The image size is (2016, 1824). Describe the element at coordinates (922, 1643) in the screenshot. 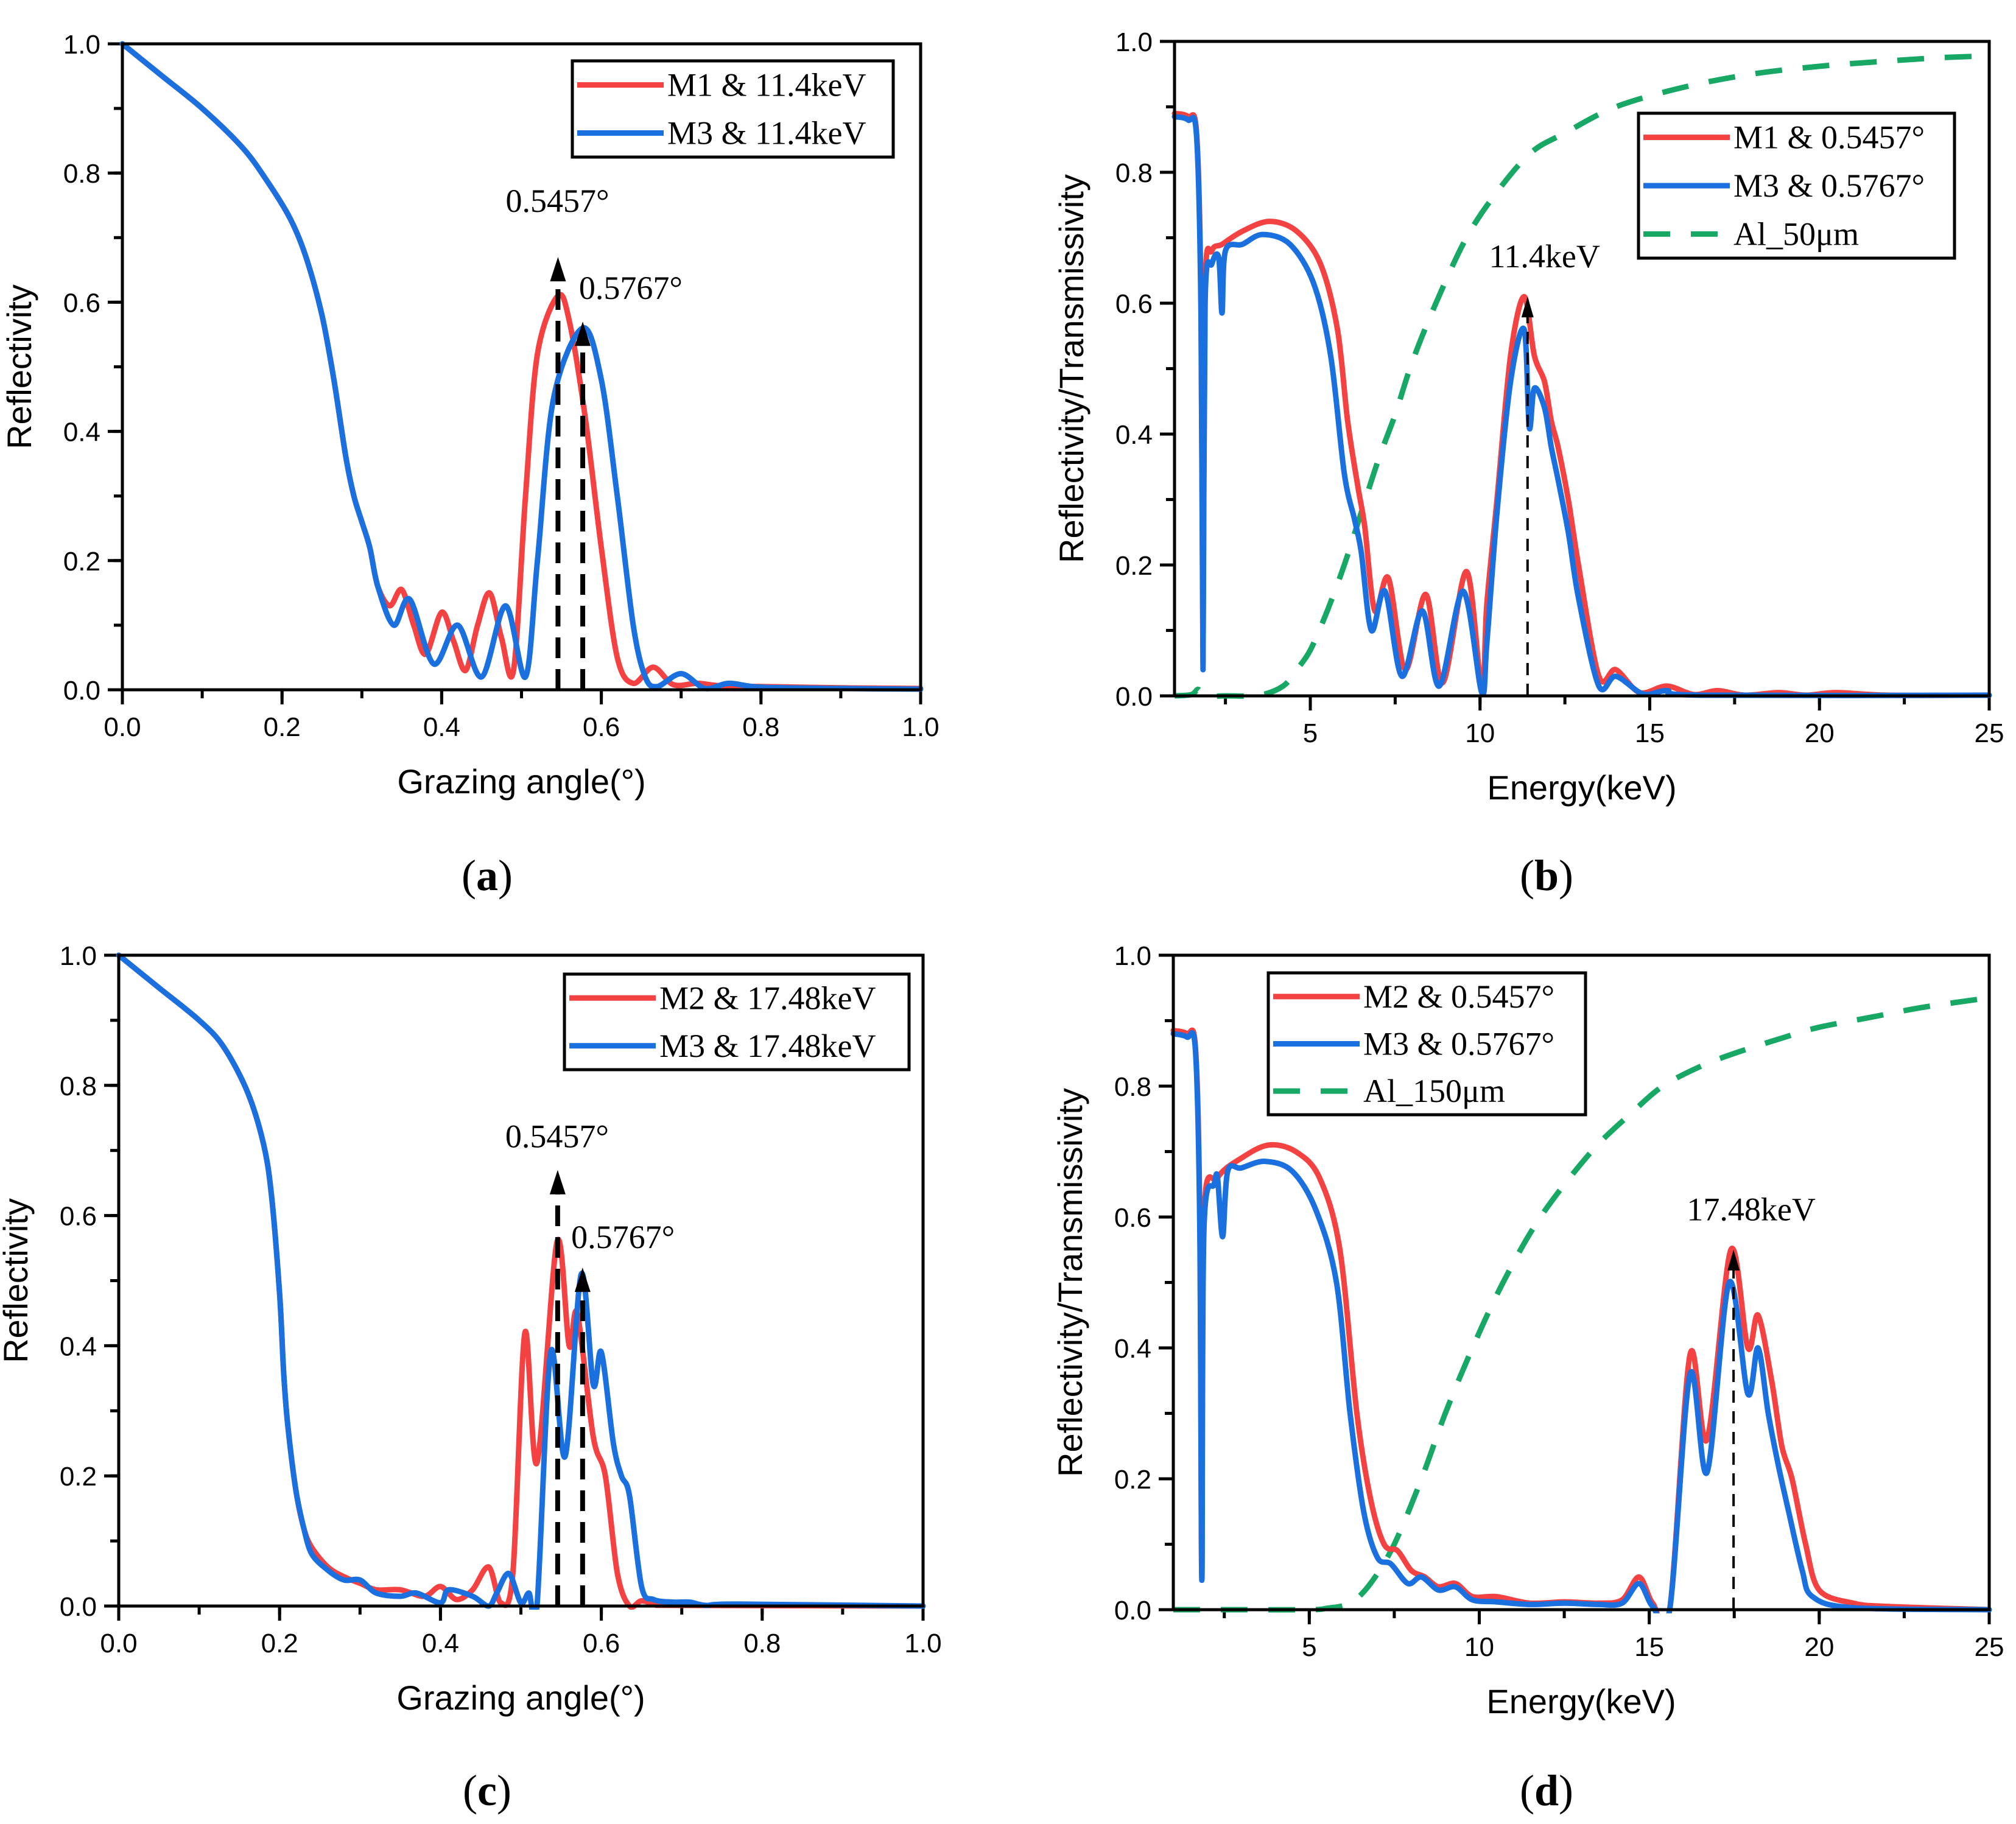

I see `x-tick-label: 1.0` at that location.